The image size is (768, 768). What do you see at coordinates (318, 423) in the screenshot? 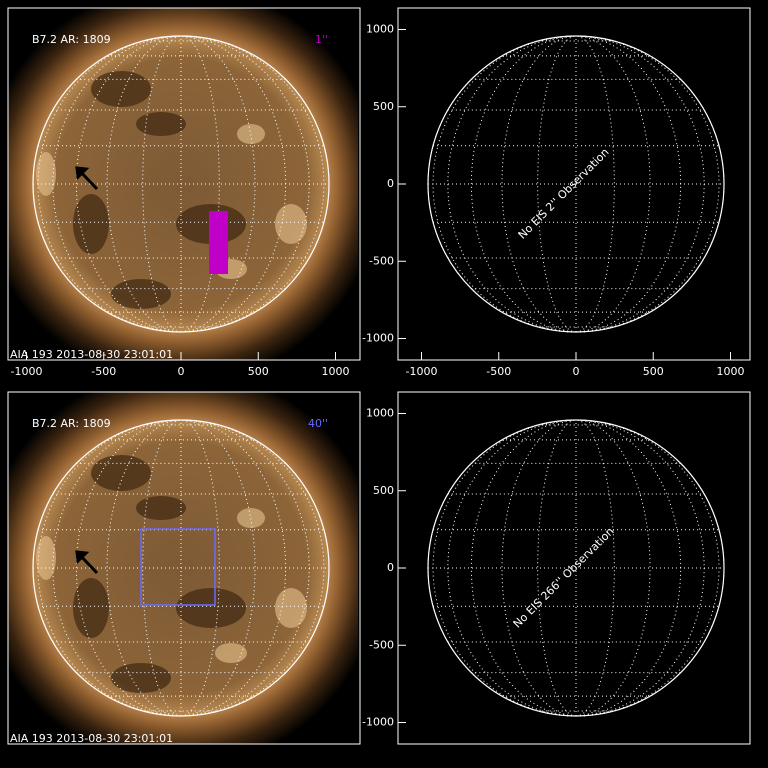
I see `size-label: 40''` at bounding box center [318, 423].